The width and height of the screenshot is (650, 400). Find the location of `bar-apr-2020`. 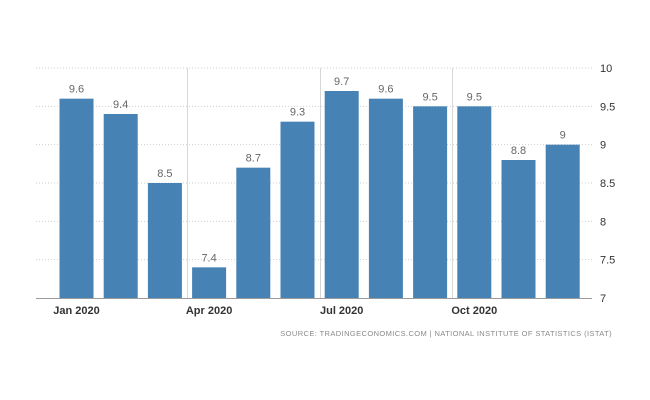

bar-apr-2020 is located at coordinates (209, 282).